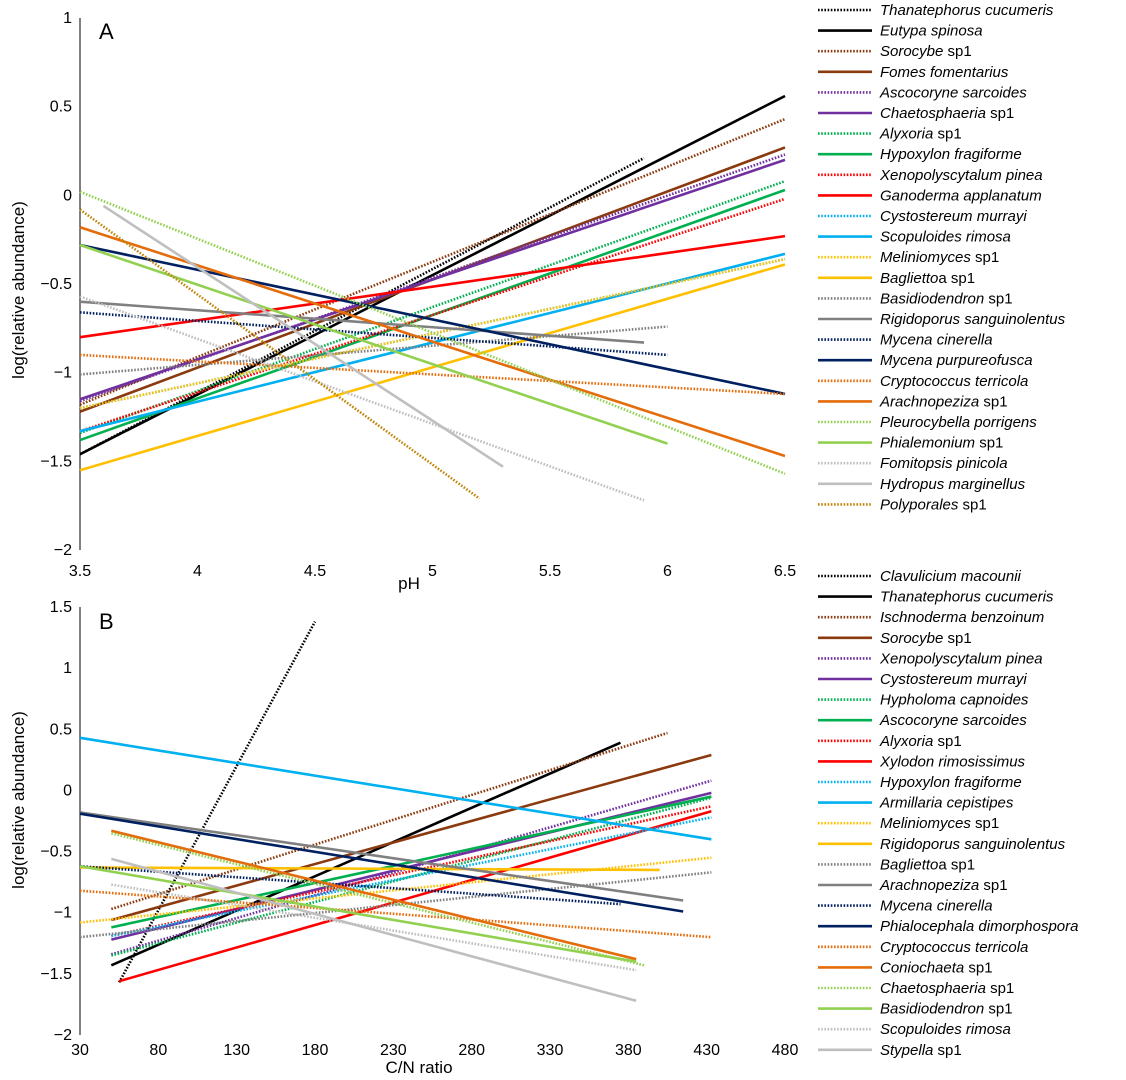 The image size is (1126, 1080). What do you see at coordinates (919, 504) in the screenshot?
I see `legend-label-italic: Polyporales` at bounding box center [919, 504].